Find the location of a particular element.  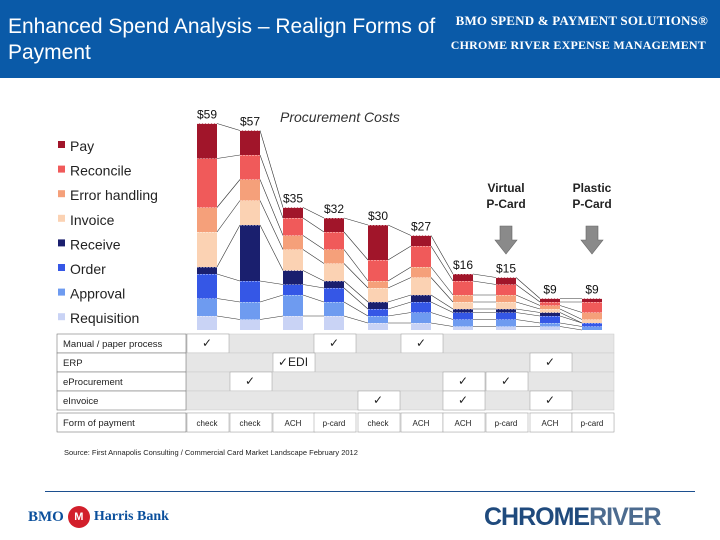

bar-segment-8-reconcile is located at coordinates (550, 304).